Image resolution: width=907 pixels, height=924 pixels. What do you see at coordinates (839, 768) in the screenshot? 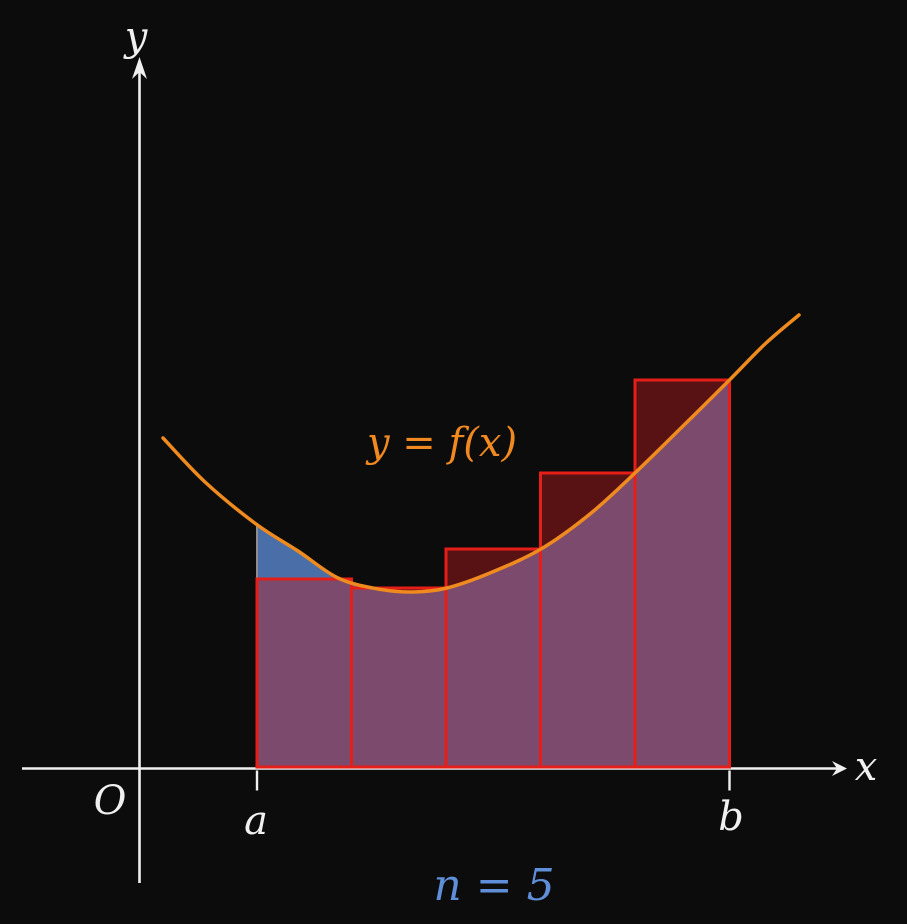
I see `x-axis-arrowhead` at bounding box center [839, 768].